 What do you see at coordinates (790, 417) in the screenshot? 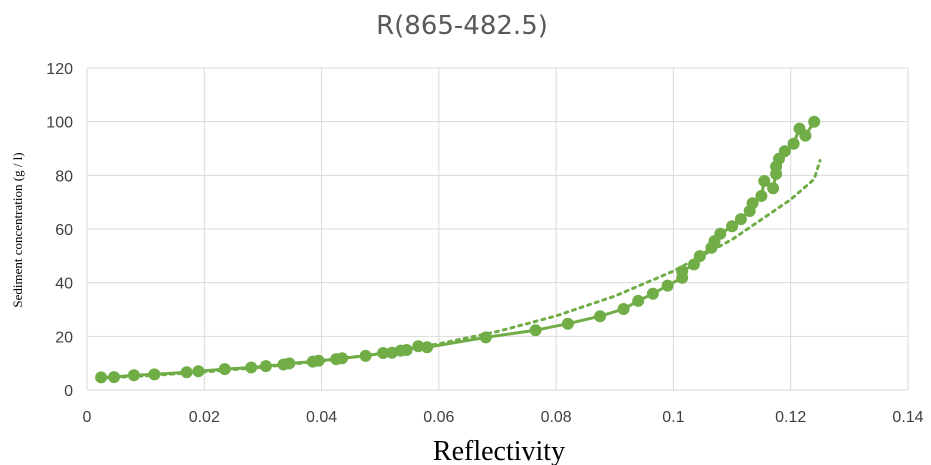
I see `x-tick-label: 0.12` at bounding box center [790, 417].